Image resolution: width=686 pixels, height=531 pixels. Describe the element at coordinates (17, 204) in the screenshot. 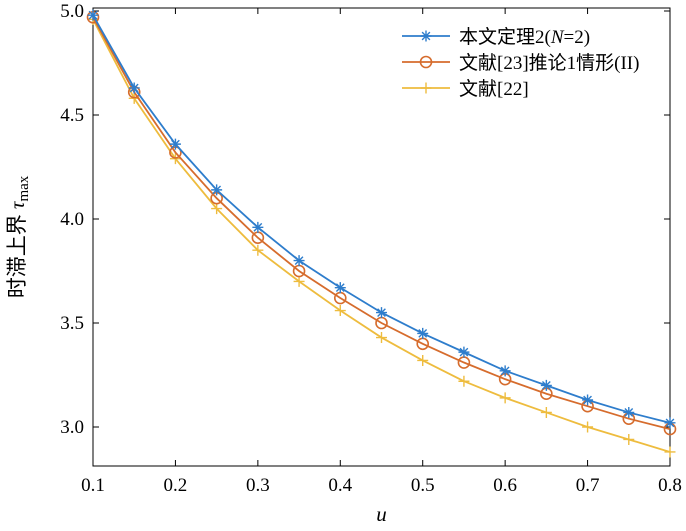

I see `y-axis-label-symbol: τ` at that location.